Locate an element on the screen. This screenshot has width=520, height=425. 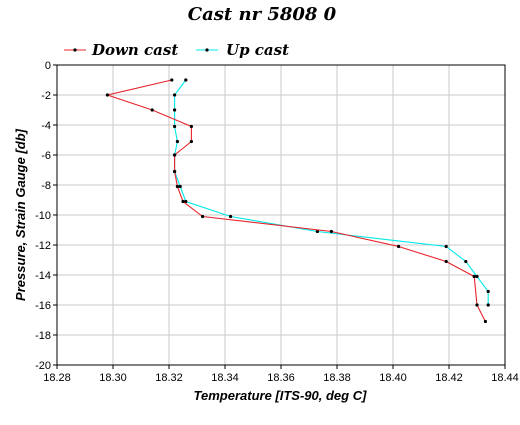
legend-marker-down-cast is located at coordinates (75, 50).